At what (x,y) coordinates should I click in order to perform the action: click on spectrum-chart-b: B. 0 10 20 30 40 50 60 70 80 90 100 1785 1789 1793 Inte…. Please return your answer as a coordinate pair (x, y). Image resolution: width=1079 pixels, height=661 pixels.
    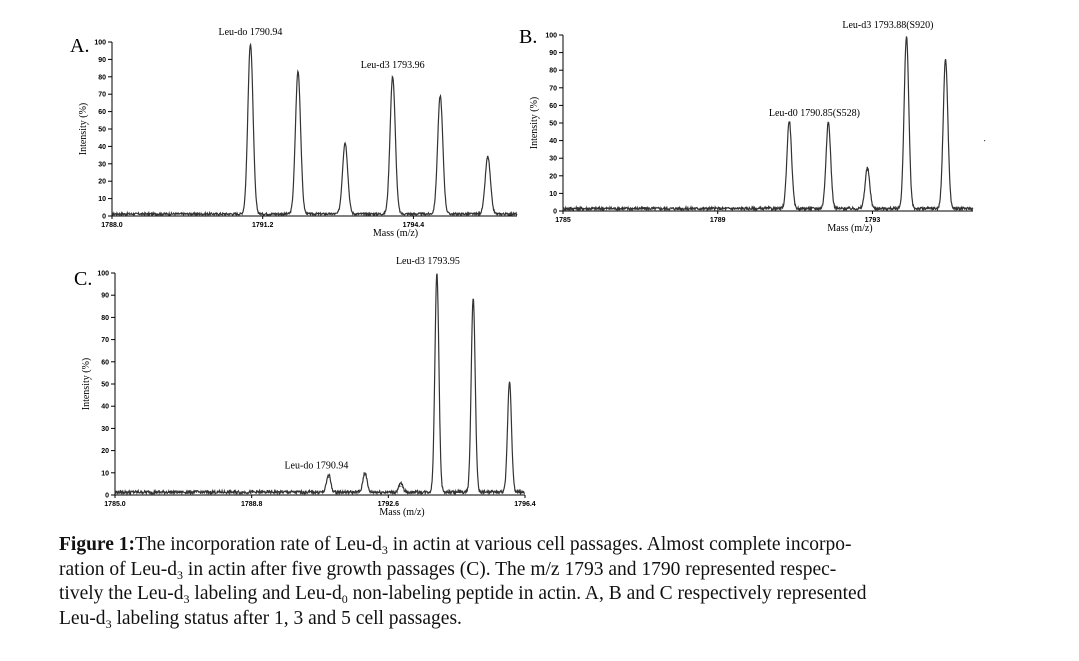
    Looking at the image, I should click on (752, 127).